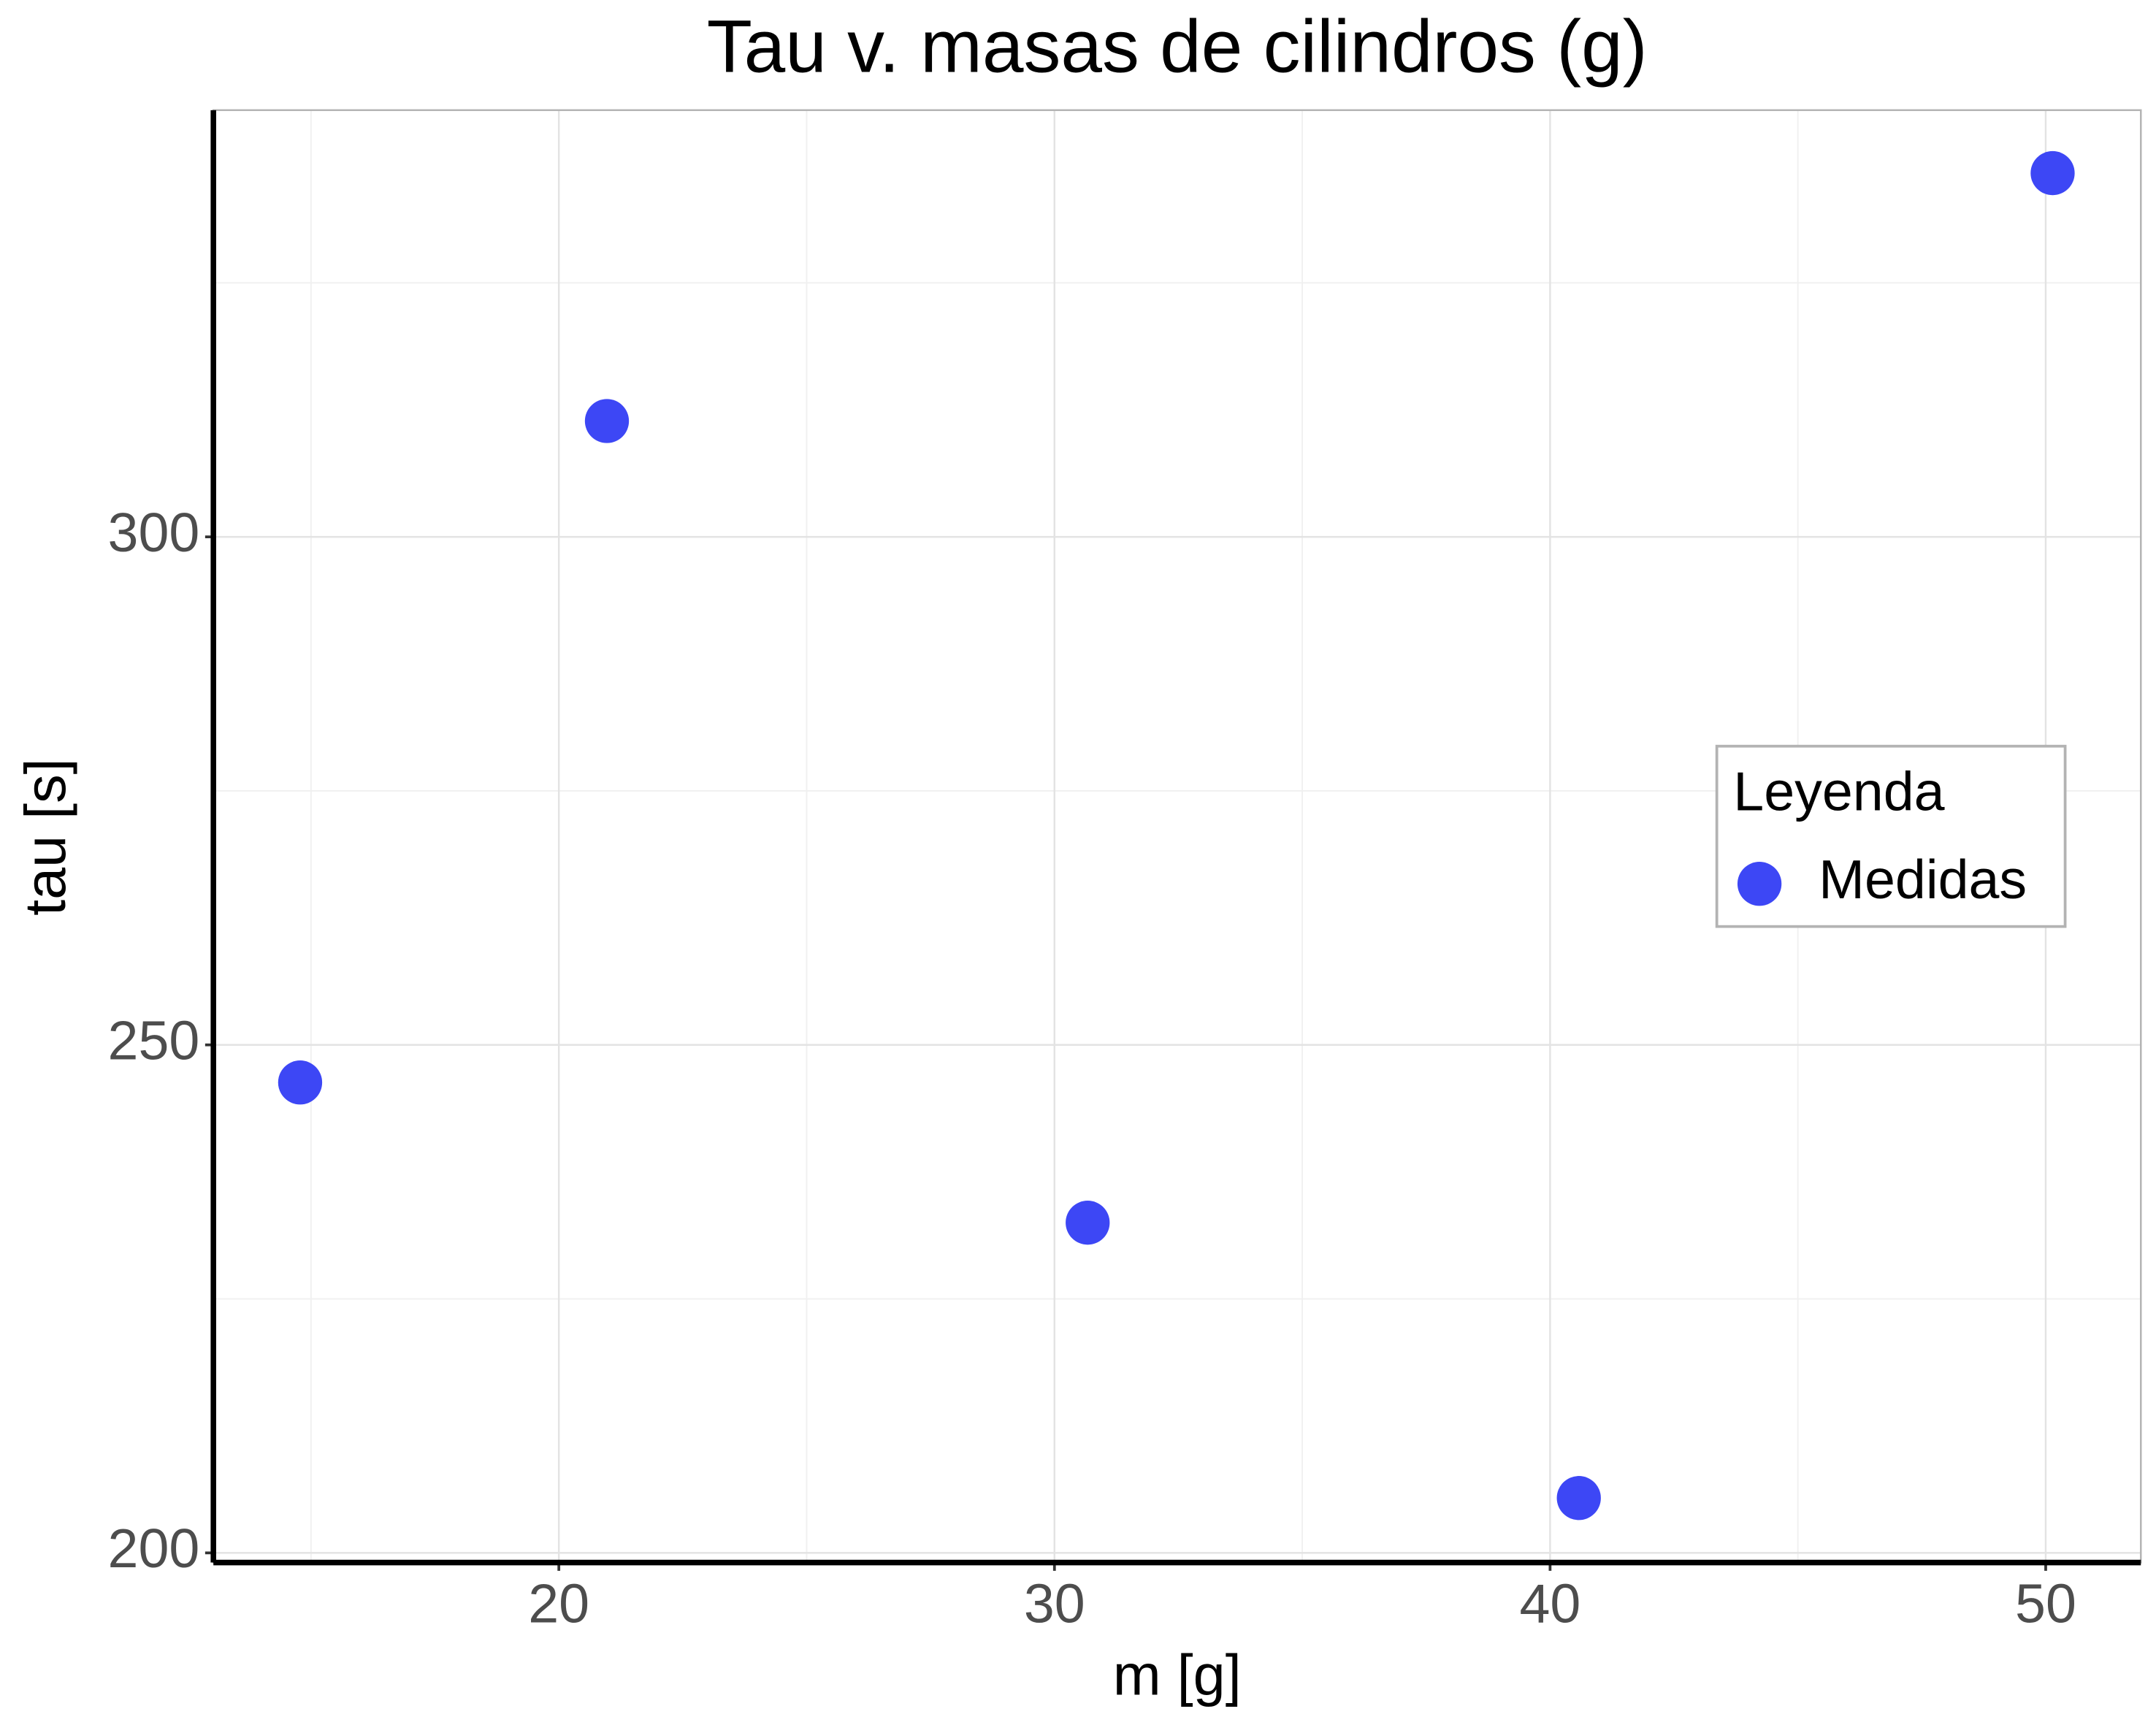  Describe the element at coordinates (154, 1040) in the screenshot. I see `y-tick-label: 250` at that location.